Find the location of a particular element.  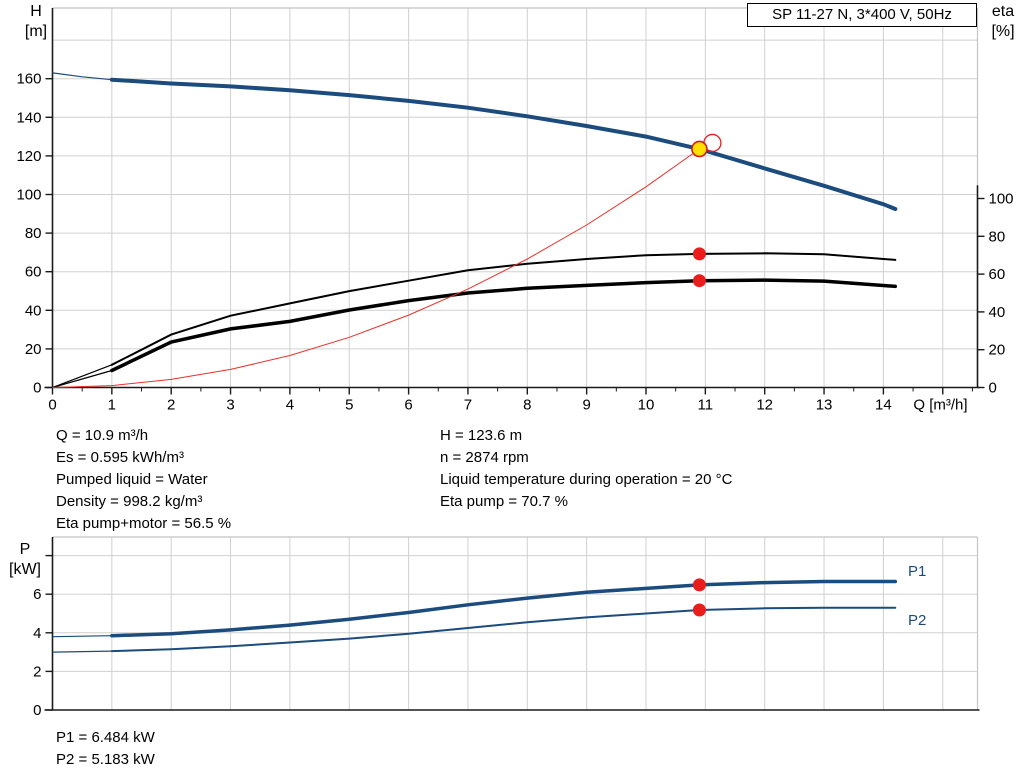

eta-axis-label-unit: [%] is located at coordinates (1003, 31).